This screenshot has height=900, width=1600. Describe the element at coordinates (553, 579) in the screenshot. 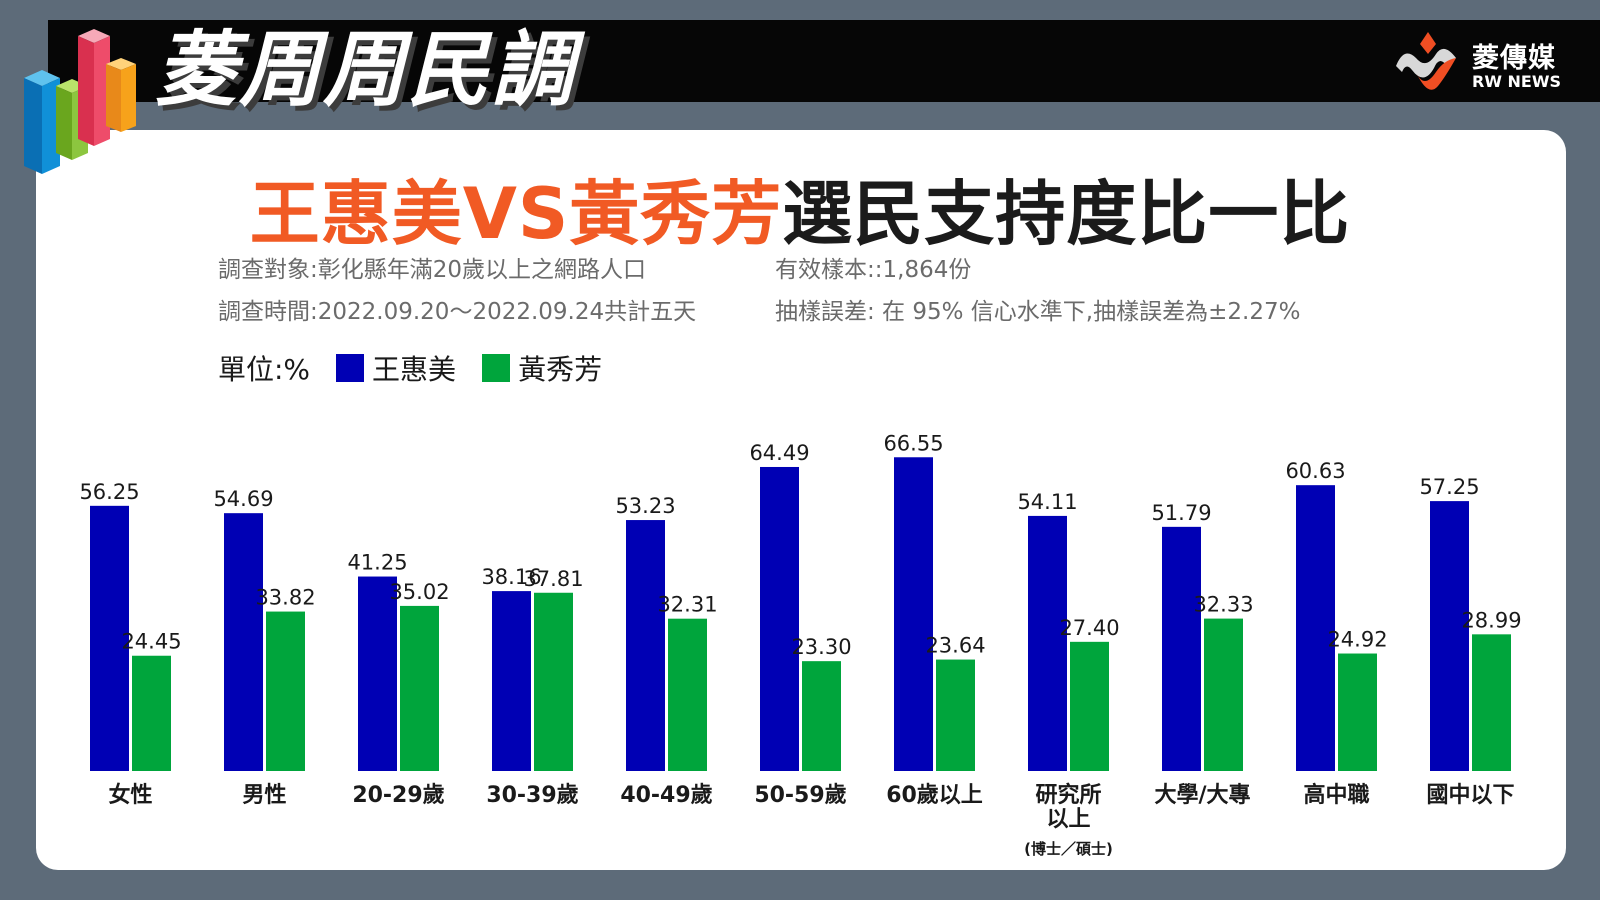

I see `value-label: 37.81` at that location.